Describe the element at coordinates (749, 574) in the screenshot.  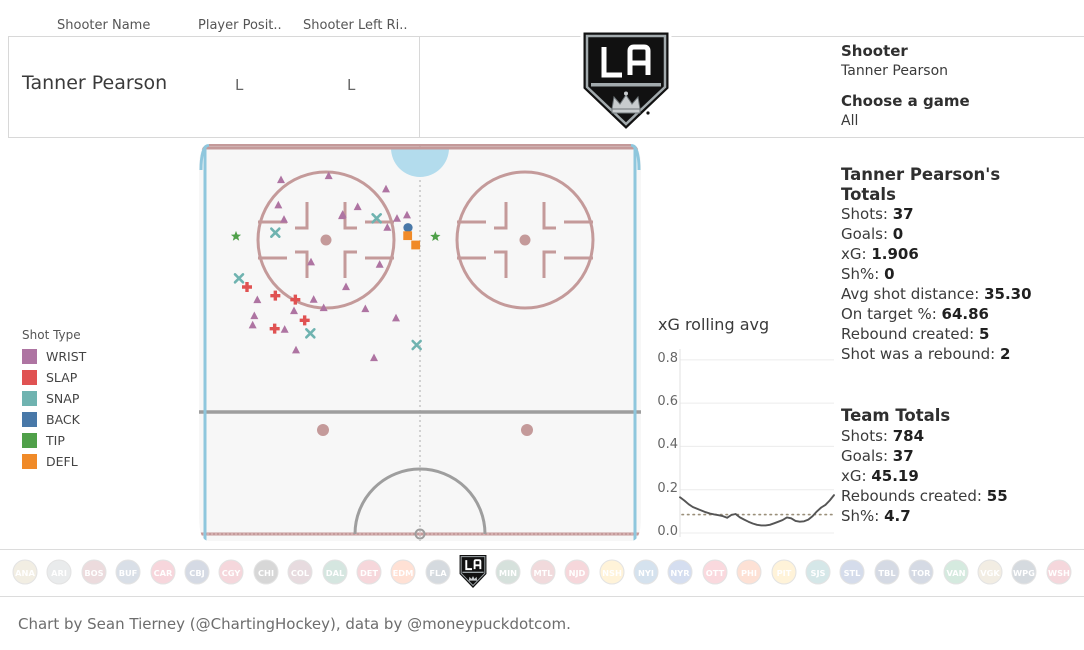
I see `team-logo-phi: PHI` at that location.